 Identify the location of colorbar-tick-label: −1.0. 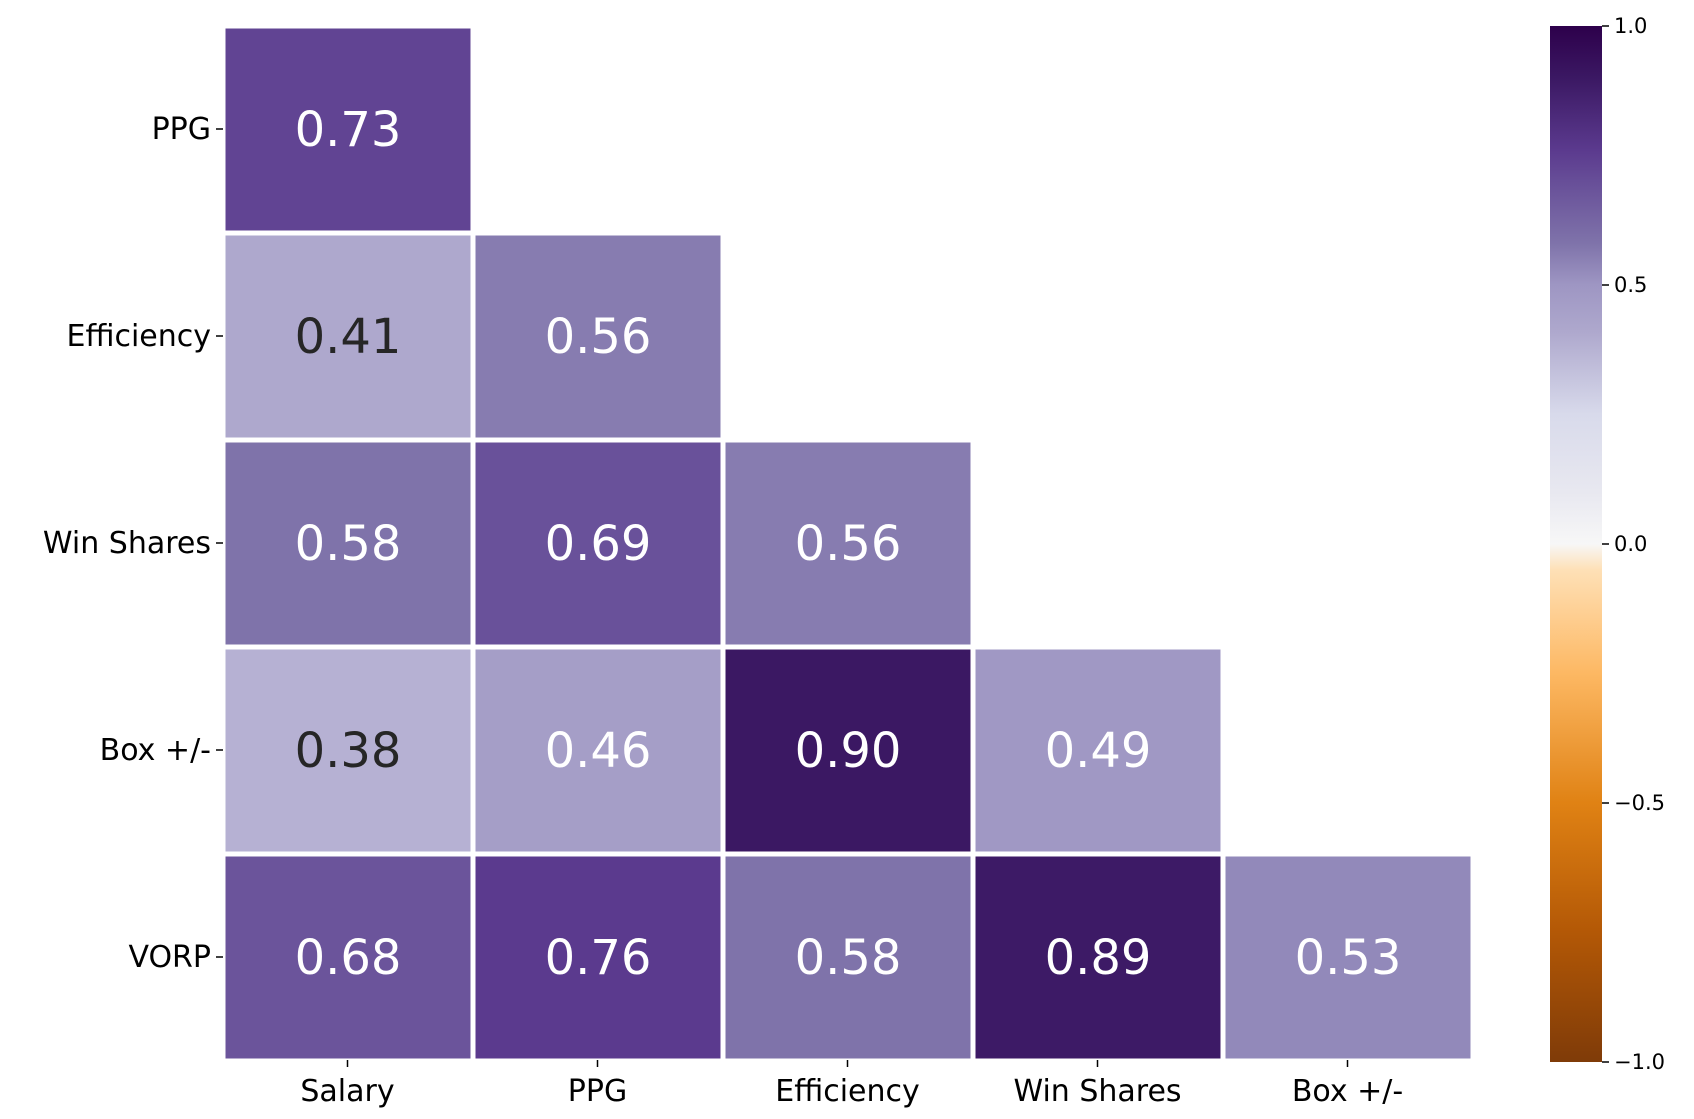
(1639, 1062).